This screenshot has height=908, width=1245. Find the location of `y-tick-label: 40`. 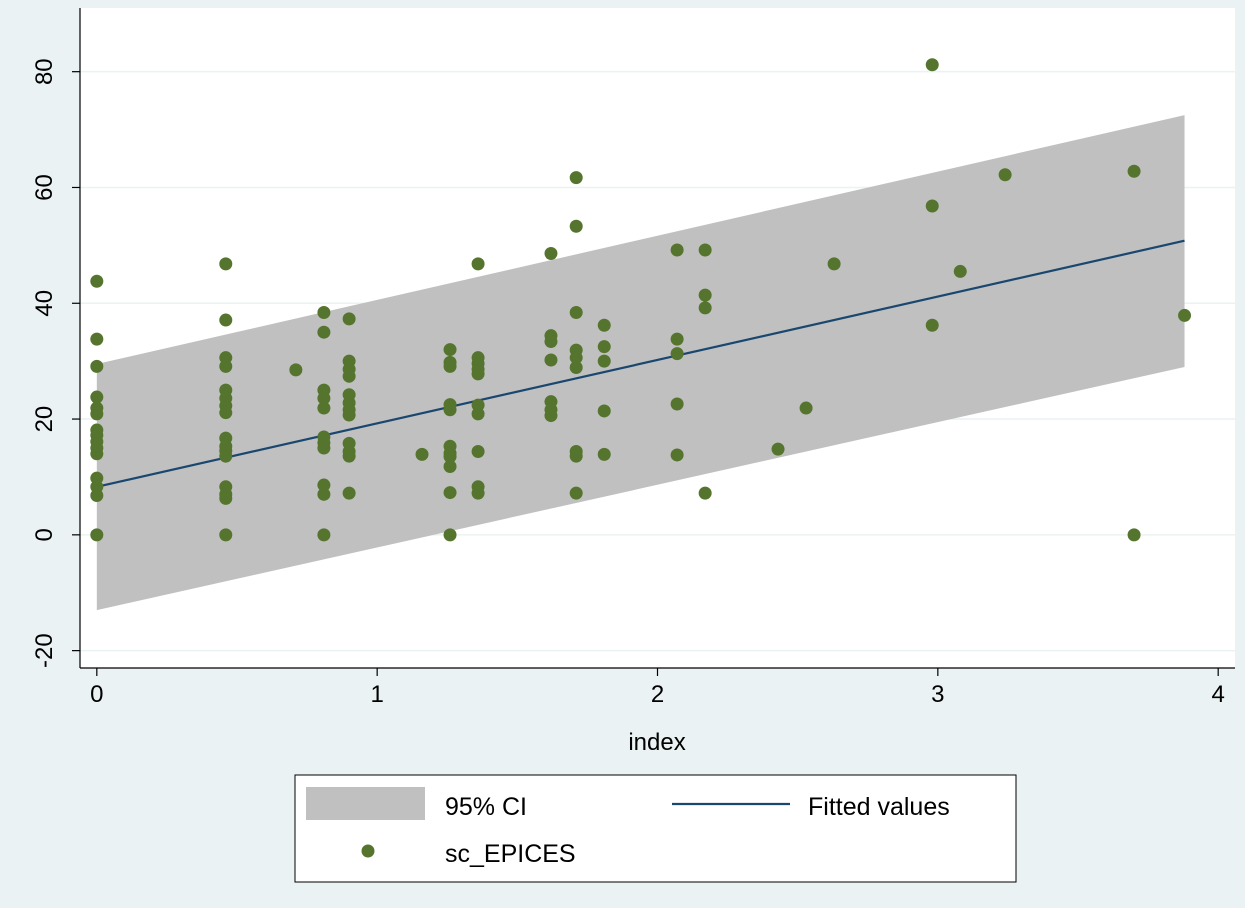

y-tick-label: 40 is located at coordinates (44, 303).